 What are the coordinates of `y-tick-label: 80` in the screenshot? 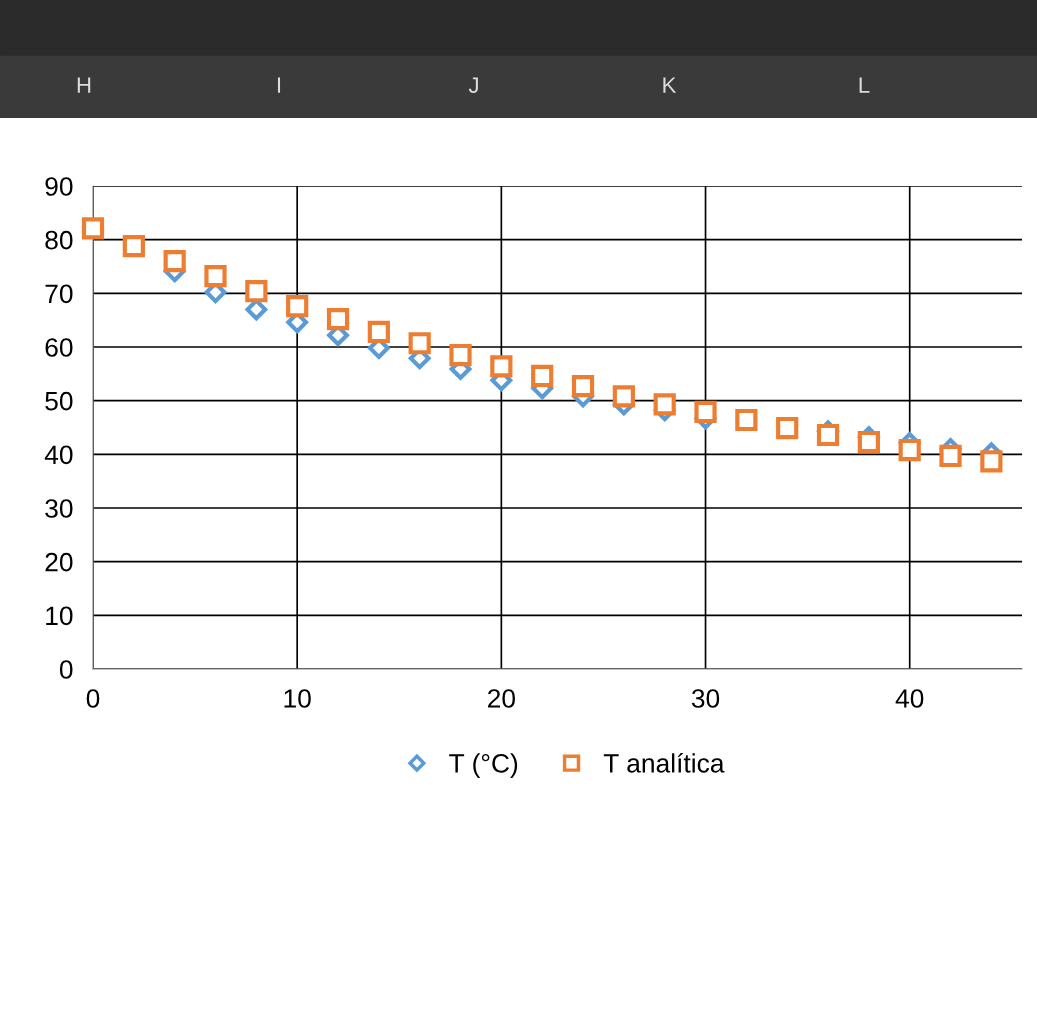 It's located at (59, 240).